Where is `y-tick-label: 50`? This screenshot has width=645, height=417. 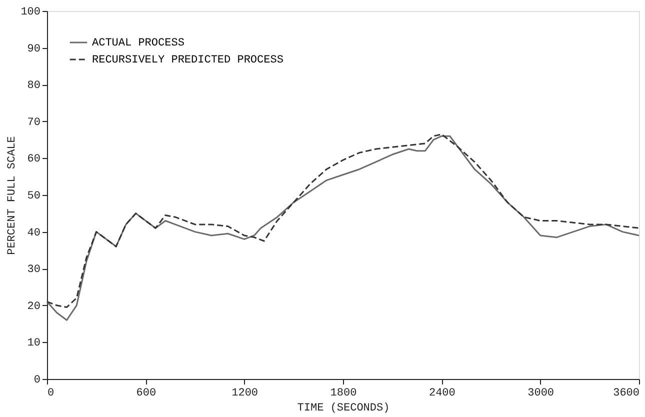
y-tick-label: 50 is located at coordinates (33, 196).